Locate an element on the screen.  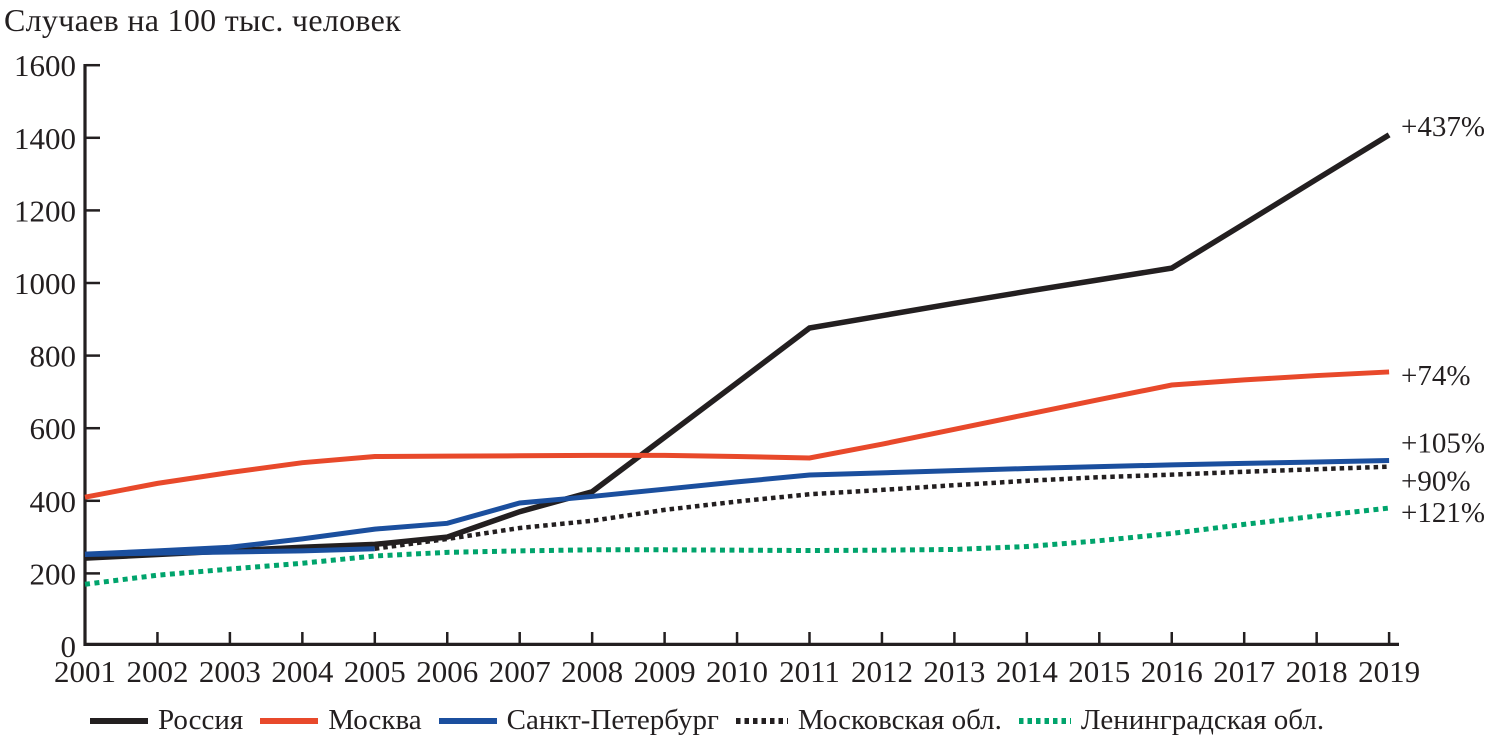
legend-label: Санкт-Петербург is located at coordinates (612, 720).